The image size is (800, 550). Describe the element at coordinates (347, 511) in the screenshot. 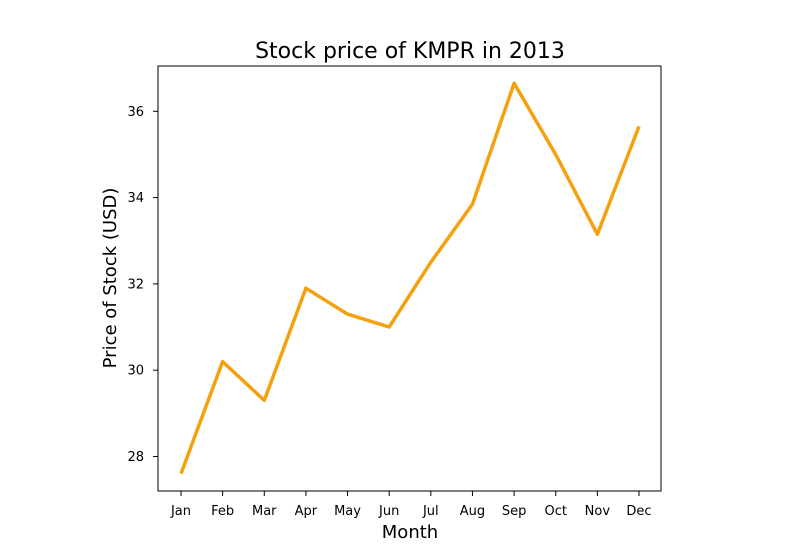

I see `x-tick-label: May` at that location.